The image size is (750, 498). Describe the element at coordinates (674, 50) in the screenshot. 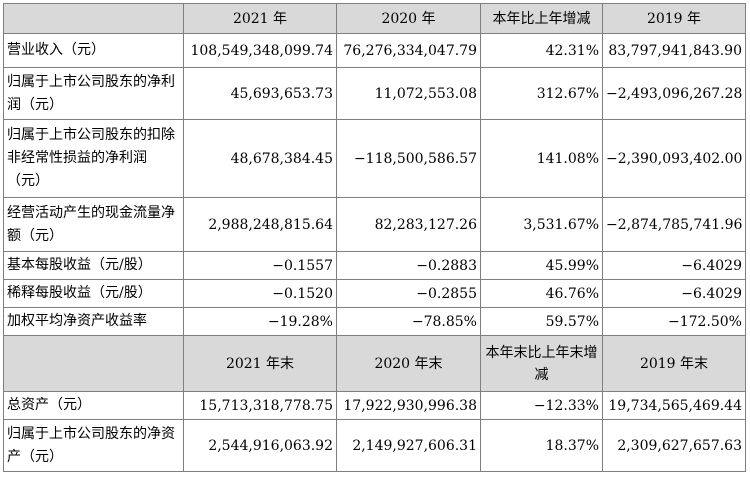

I see `cell-2019: 83,797,941,843.90` at that location.